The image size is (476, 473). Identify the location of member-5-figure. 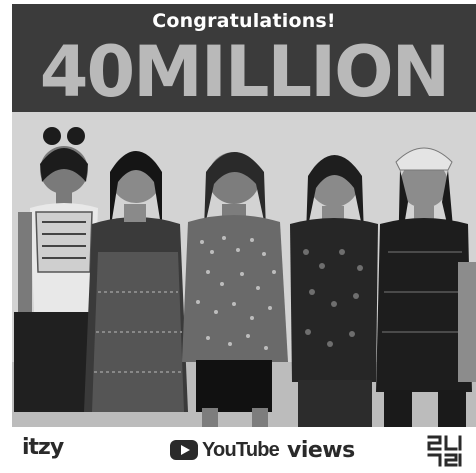
(426, 287).